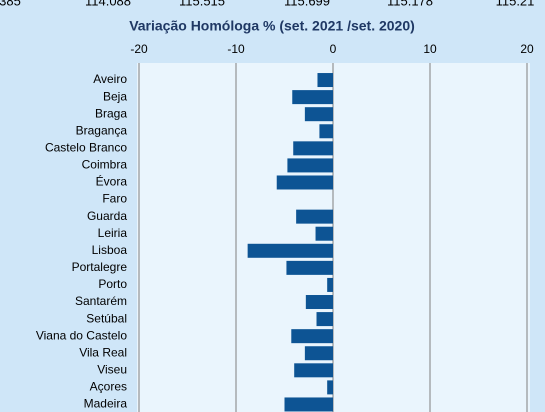  What do you see at coordinates (86, 148) in the screenshot?
I see `y-tick-label: Castelo Branco` at bounding box center [86, 148].